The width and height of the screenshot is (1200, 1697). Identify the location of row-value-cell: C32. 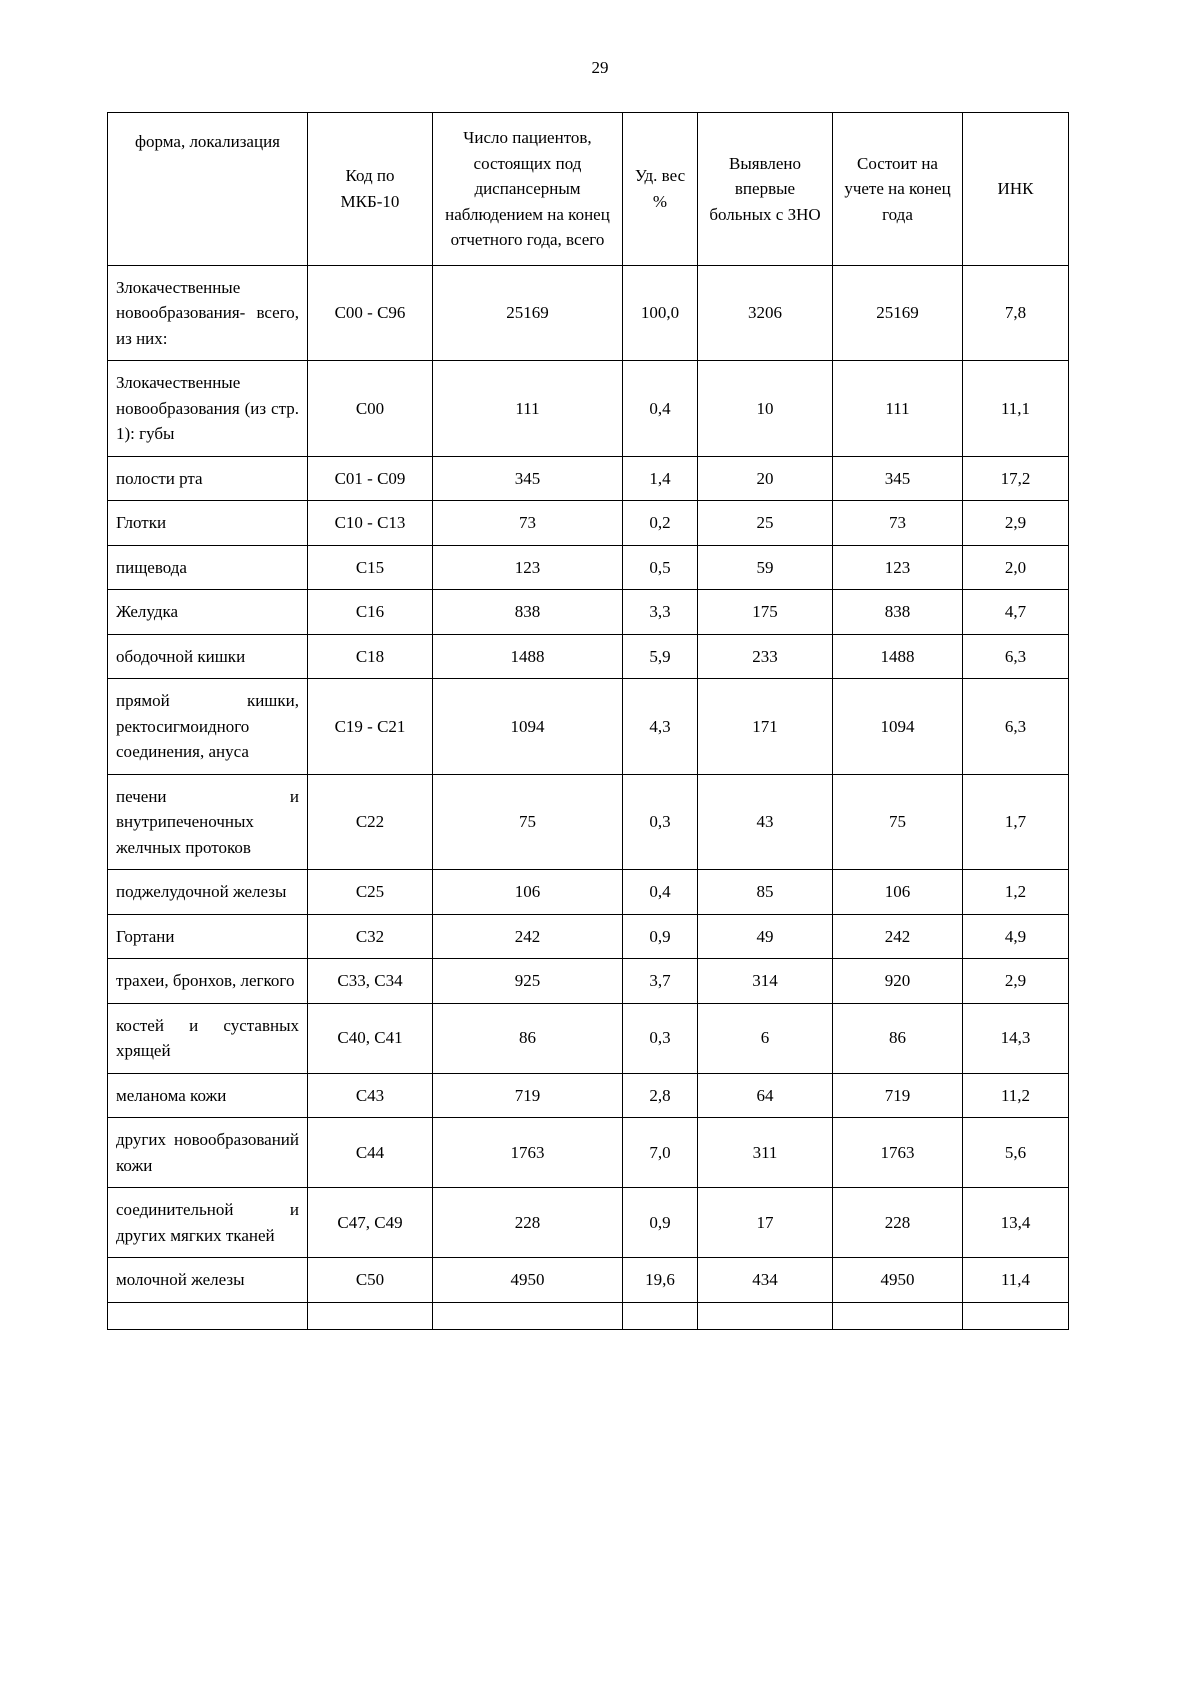
(370, 936).